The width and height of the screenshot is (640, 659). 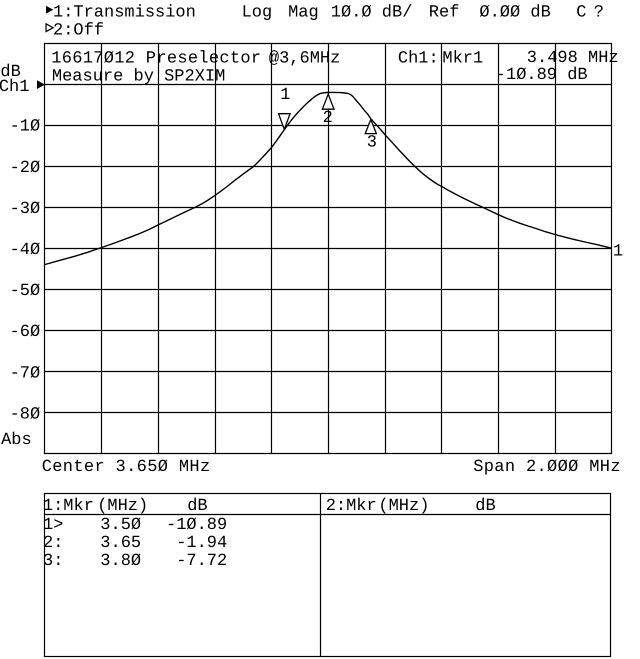 I want to click on svg-text: 3.5Ø, so click(x=120, y=525).